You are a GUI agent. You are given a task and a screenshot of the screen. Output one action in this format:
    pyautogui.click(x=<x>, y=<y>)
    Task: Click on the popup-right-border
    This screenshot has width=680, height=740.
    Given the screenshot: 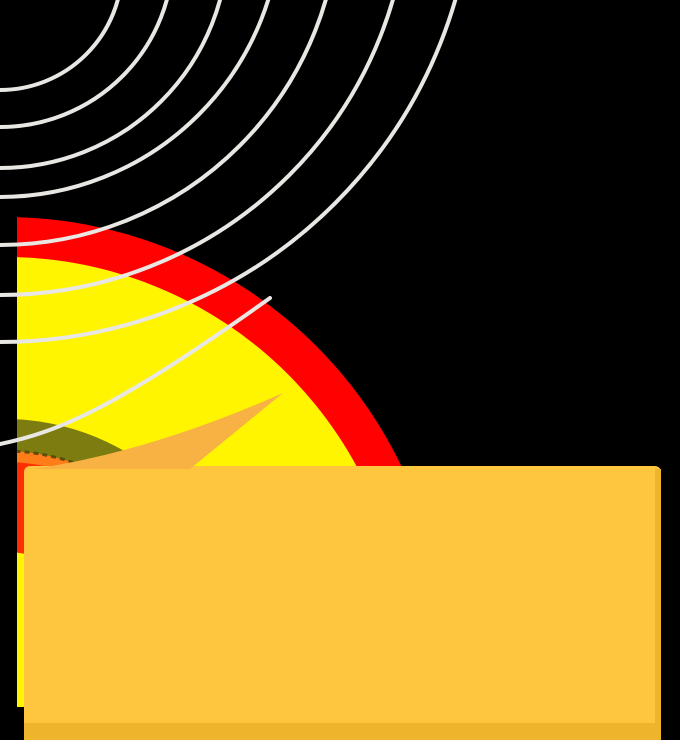 What is the action you would take?
    pyautogui.click(x=658, y=604)
    